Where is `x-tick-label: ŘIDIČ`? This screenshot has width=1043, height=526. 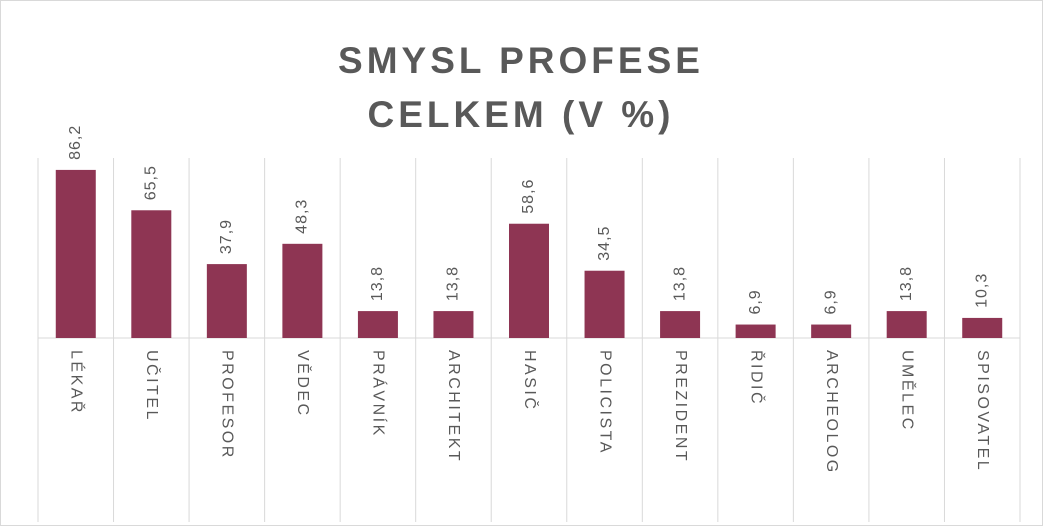 x-tick-label: ŘIDIČ is located at coordinates (756, 378).